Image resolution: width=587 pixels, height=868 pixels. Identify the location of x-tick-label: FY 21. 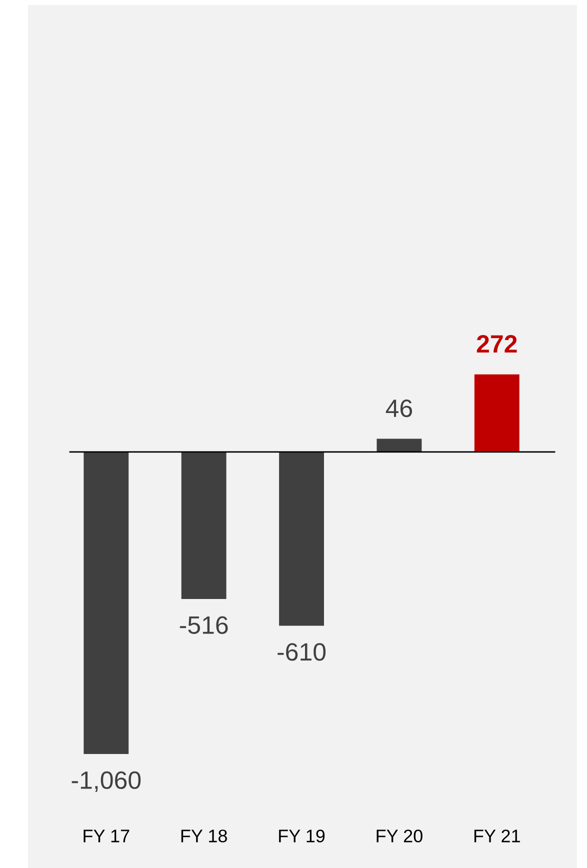
(497, 836).